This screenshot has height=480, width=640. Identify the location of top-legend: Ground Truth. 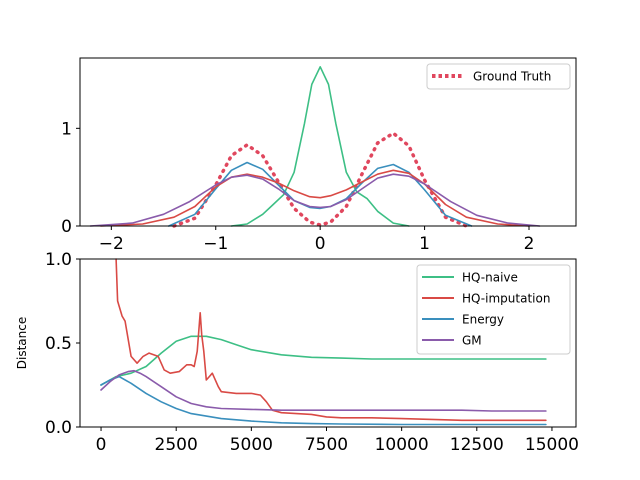
(498, 76).